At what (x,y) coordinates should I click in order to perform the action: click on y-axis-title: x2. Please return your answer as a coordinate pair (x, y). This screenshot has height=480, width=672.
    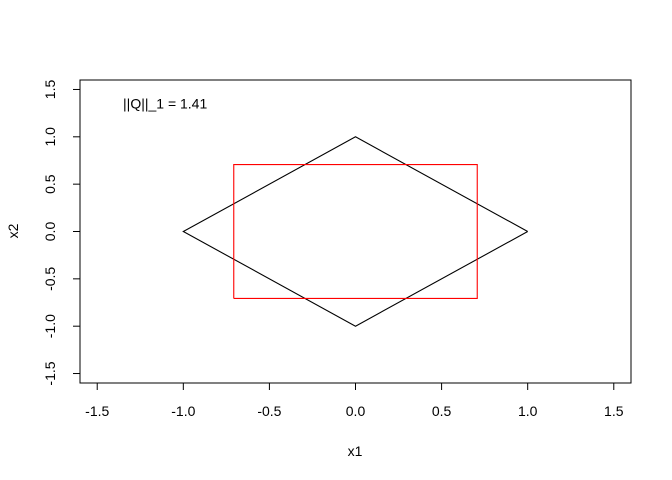
    Looking at the image, I should click on (13, 230).